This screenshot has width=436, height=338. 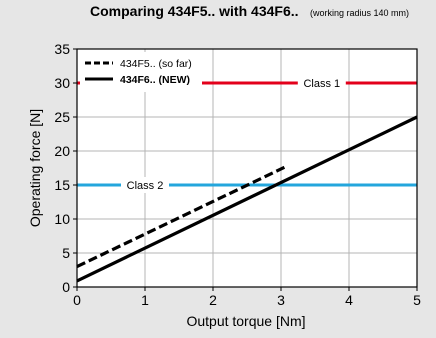 I want to click on legend-background, so click(x=141, y=72).